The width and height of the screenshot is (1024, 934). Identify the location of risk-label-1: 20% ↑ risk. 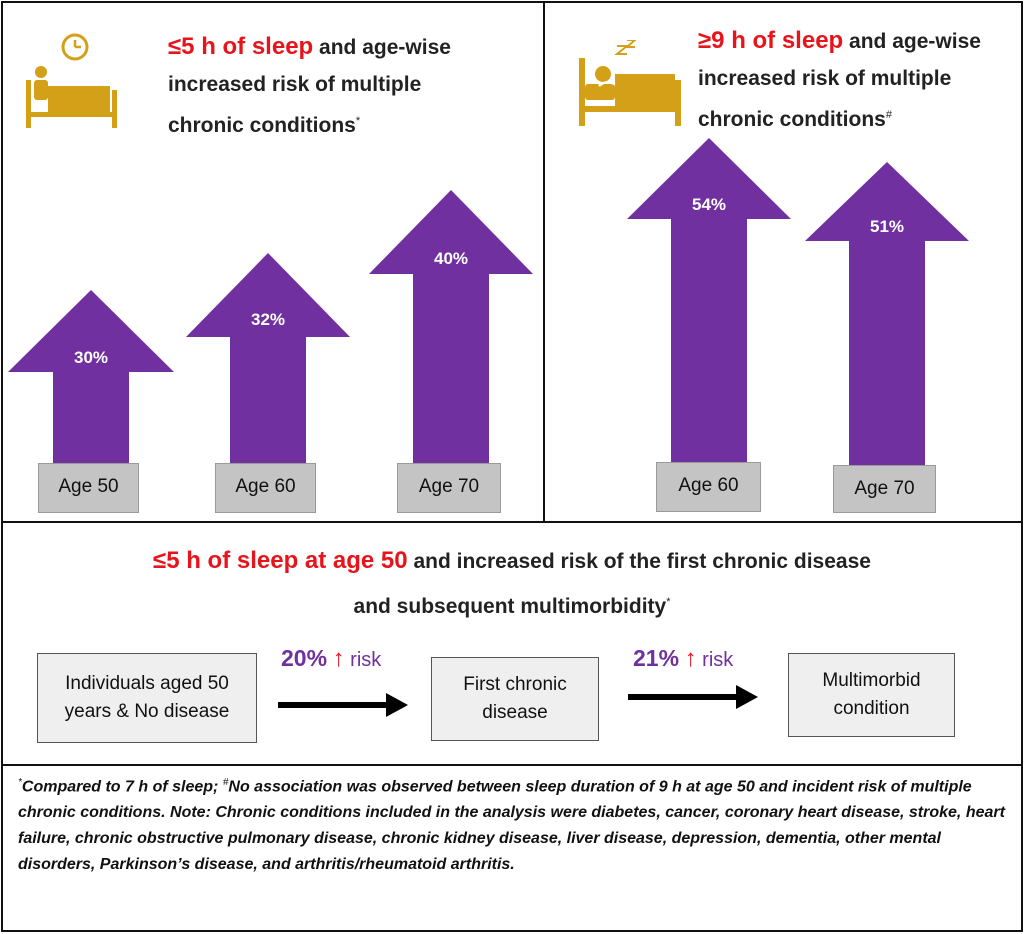
(331, 659).